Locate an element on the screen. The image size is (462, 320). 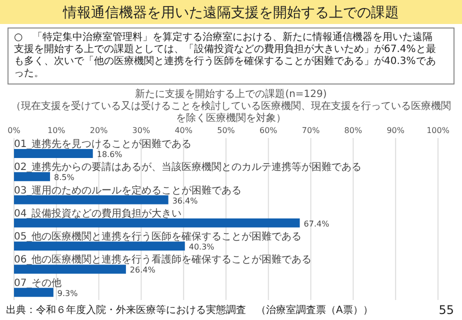
x-tick-label: 80% is located at coordinates (353, 130).